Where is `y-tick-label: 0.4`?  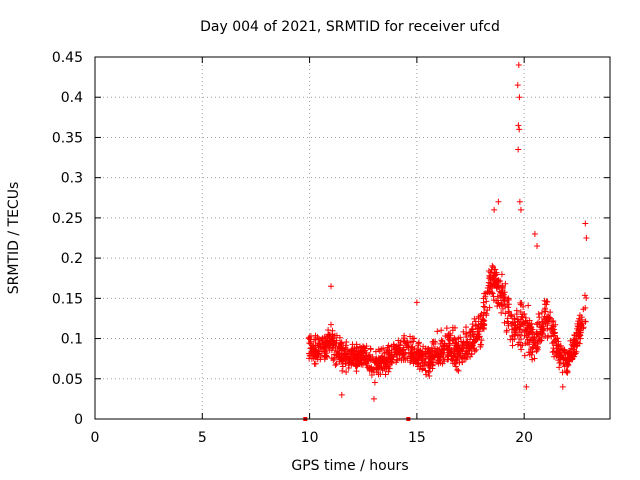 y-tick-label: 0.4 is located at coordinates (72, 98).